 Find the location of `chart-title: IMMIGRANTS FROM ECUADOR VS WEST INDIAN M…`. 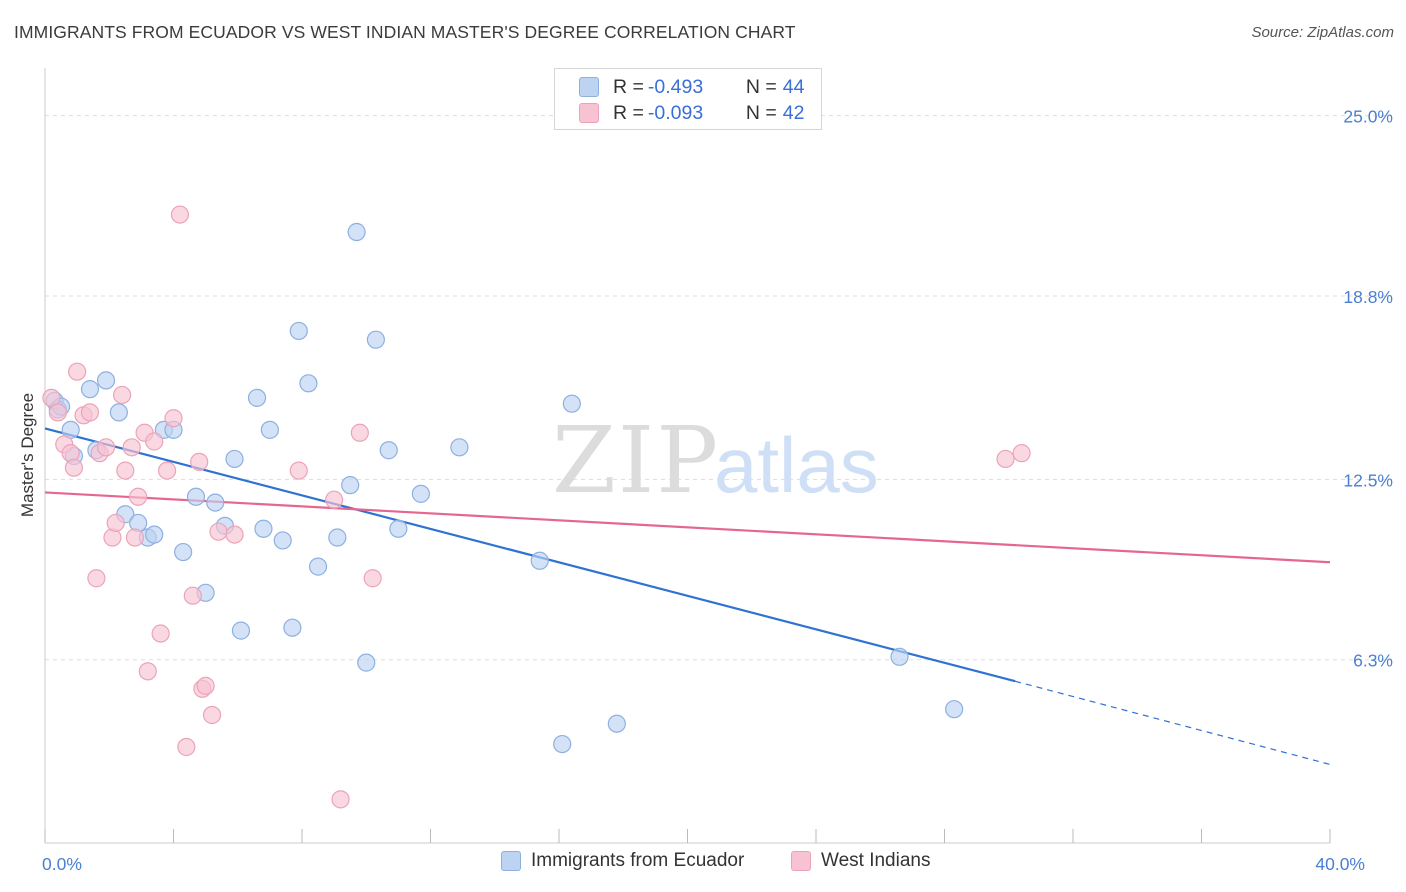

chart-title: IMMIGRANTS FROM ECUADOR VS WEST INDIAN M… is located at coordinates (405, 32).